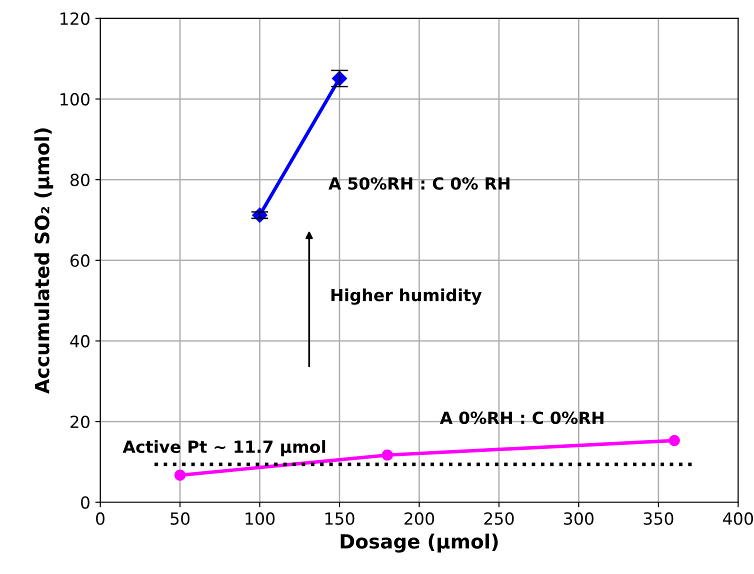 The image size is (754, 574). Describe the element at coordinates (260, 518) in the screenshot. I see `x-tick-label: 100` at that location.